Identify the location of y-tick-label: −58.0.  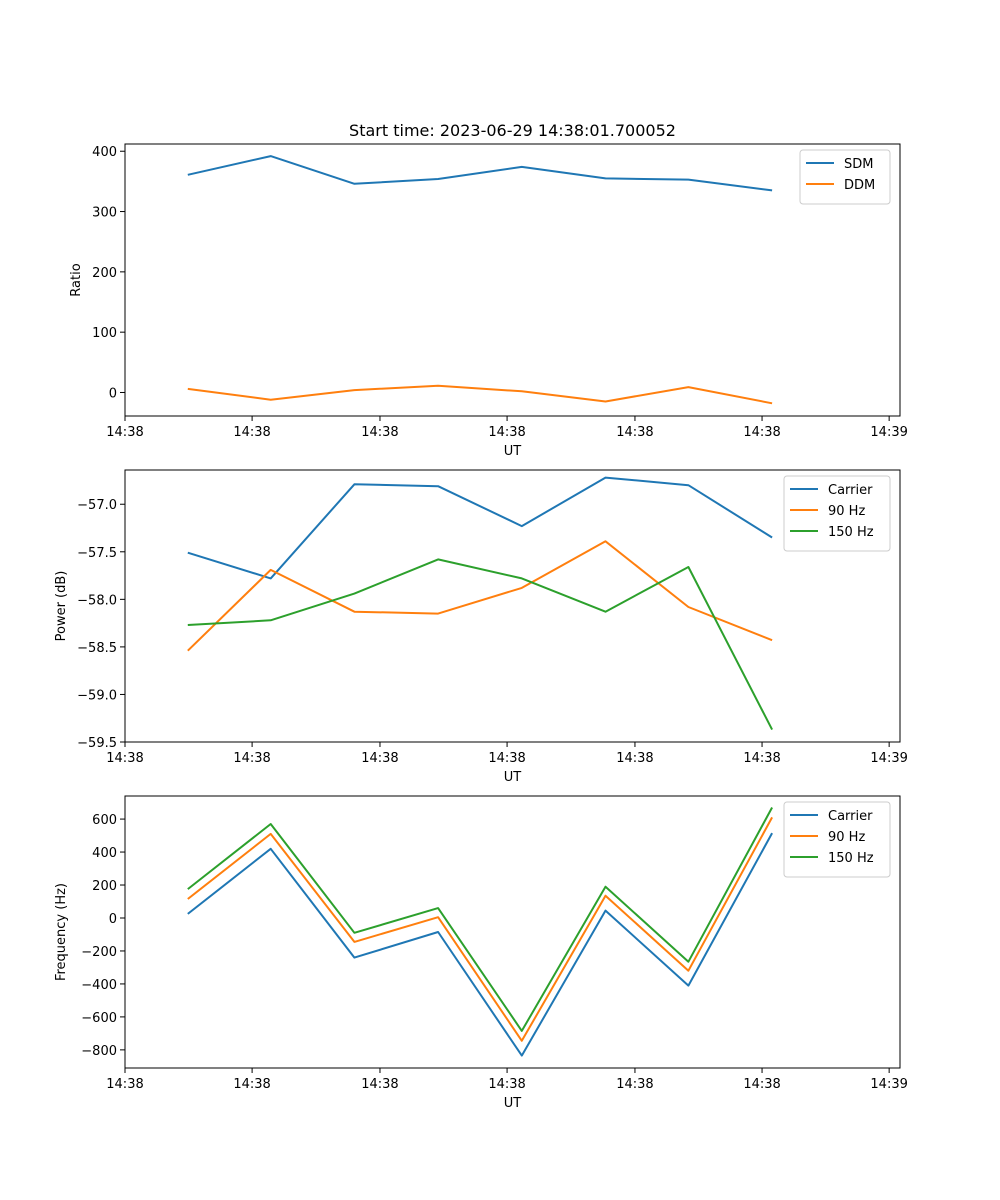
(97, 600).